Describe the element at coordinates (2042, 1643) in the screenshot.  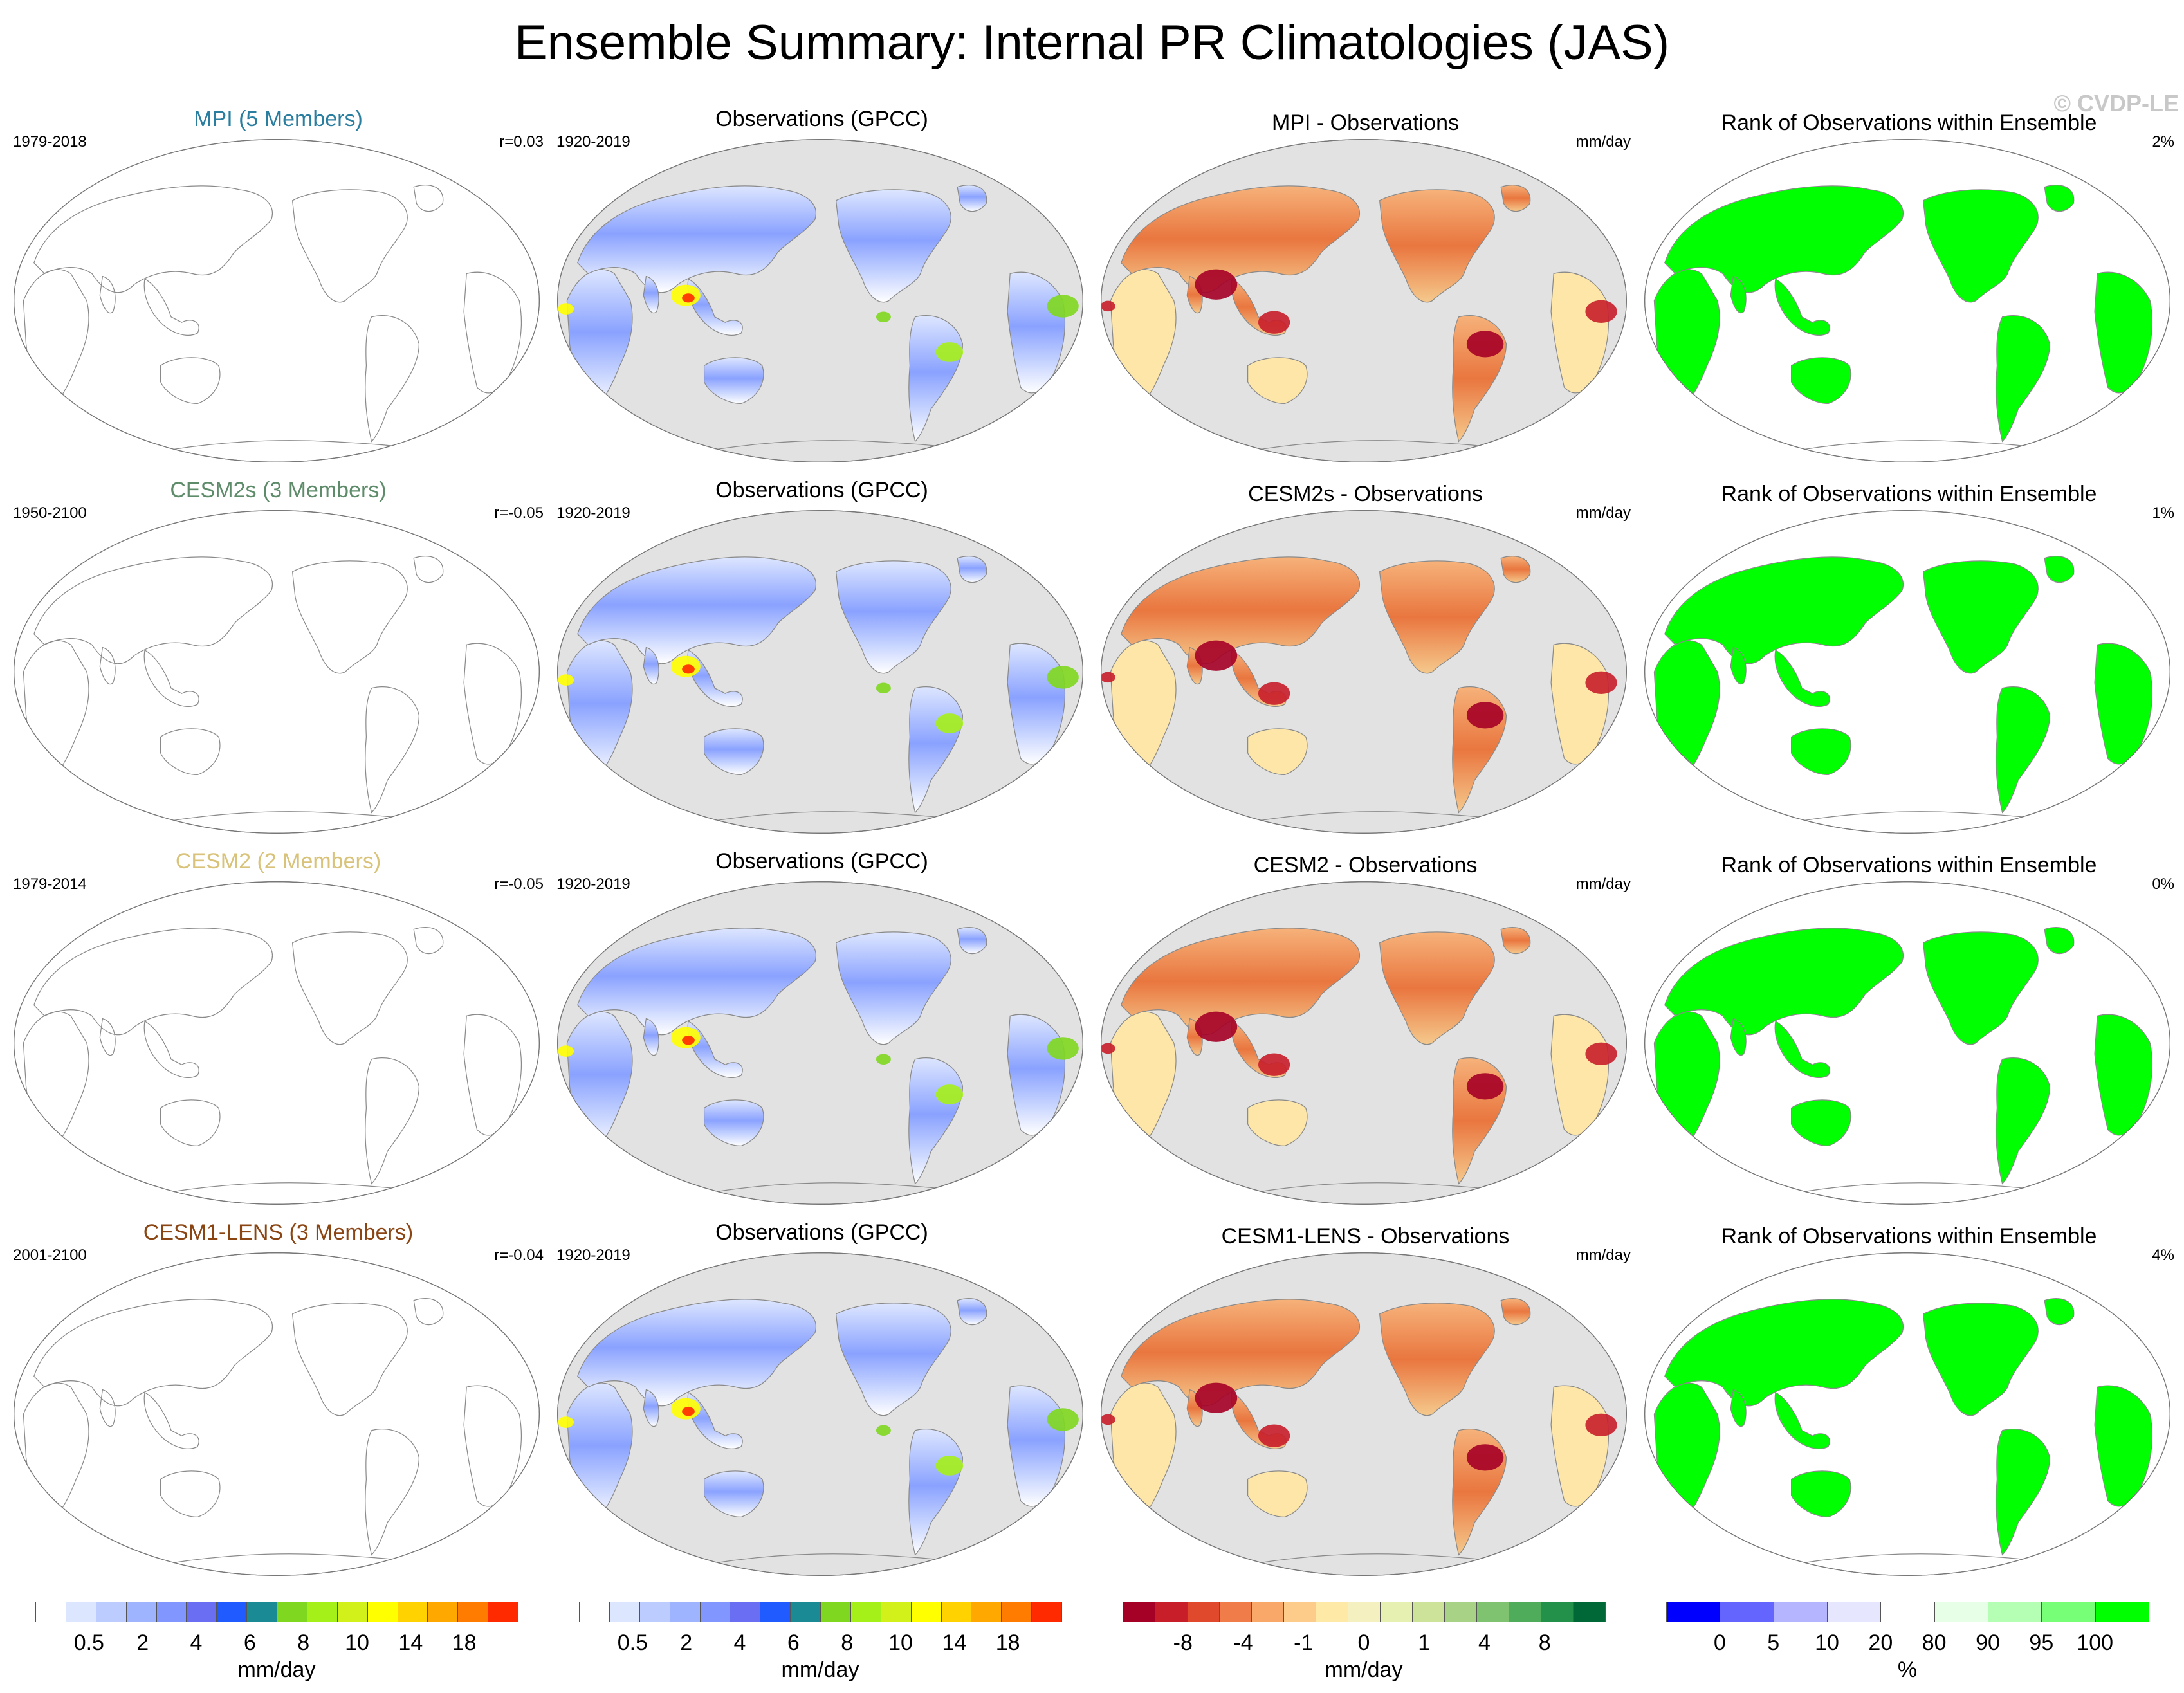
I see `colorbar-tick-label: 95` at that location.